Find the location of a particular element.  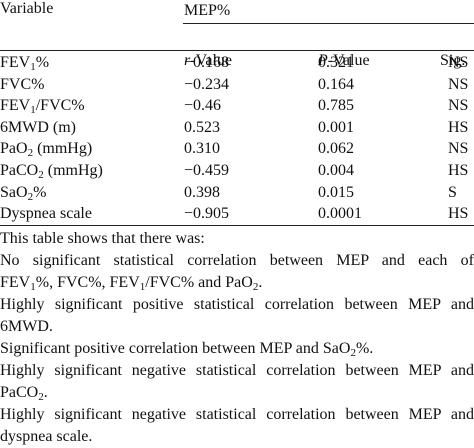

row-r-value: 0.523 is located at coordinates (202, 127).